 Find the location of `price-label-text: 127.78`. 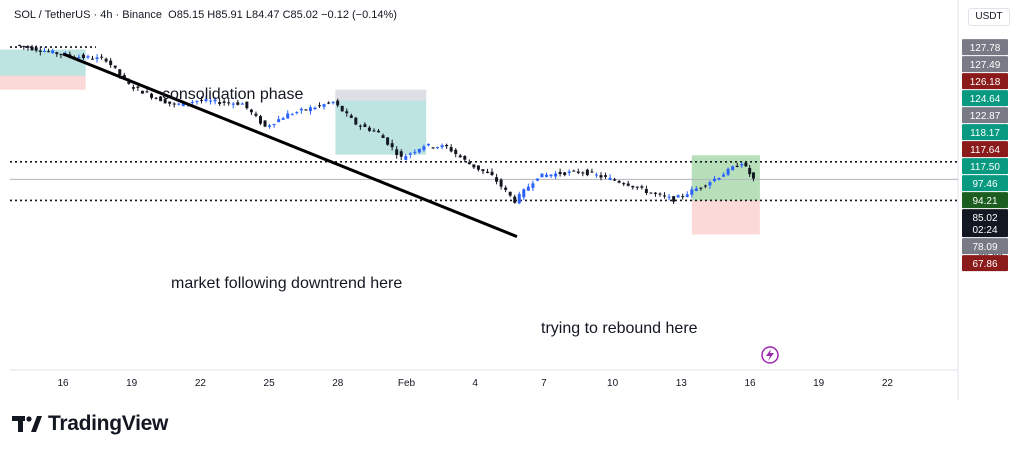

price-label-text: 127.78 is located at coordinates (985, 48).